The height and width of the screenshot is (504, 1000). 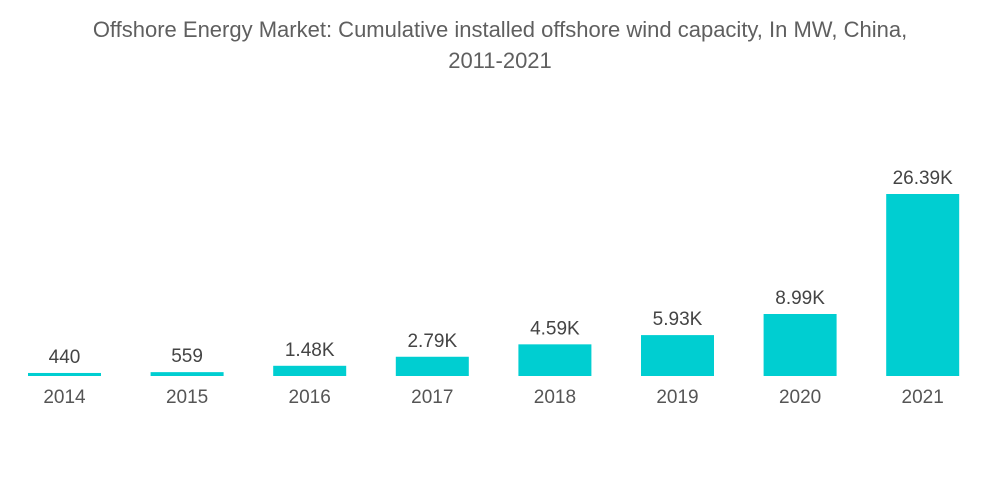 I want to click on x-tick-2017: 2017, so click(x=432, y=397).